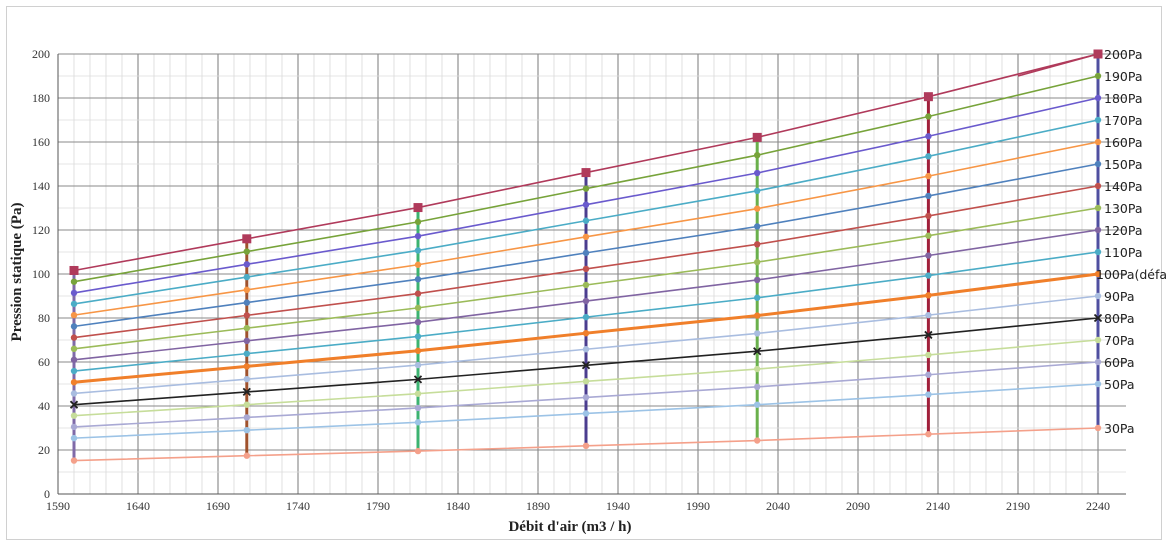 The image size is (1168, 546). I want to click on x-tick-label: 2140, so click(938, 506).